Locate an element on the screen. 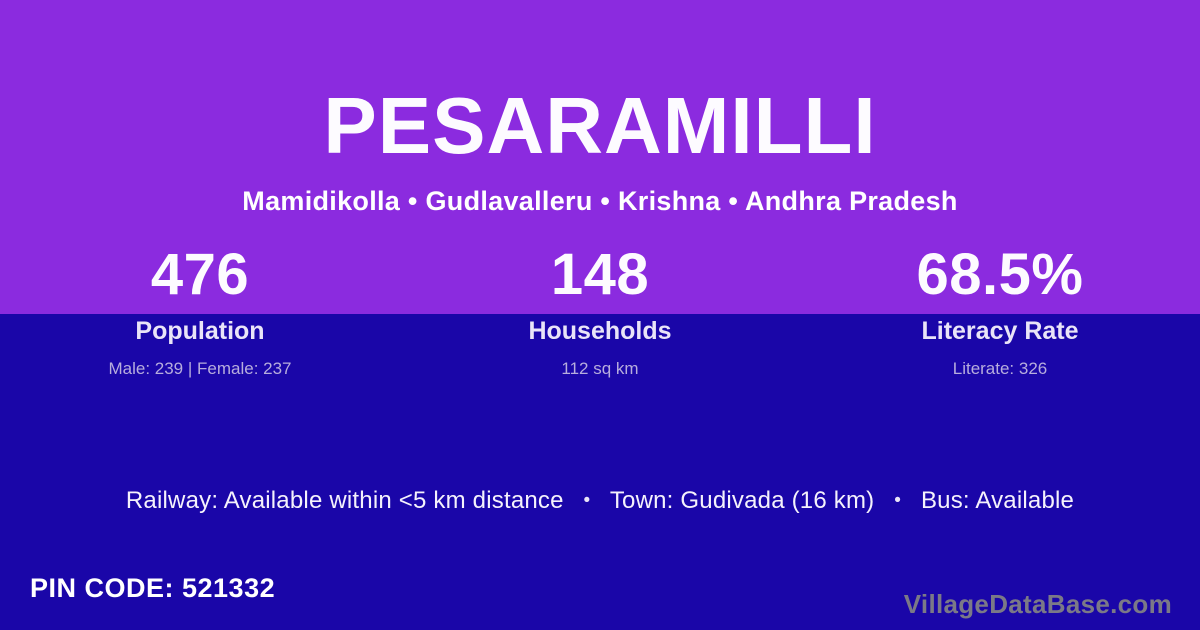  literacy-detail: Literate: 326 is located at coordinates (1000, 368).